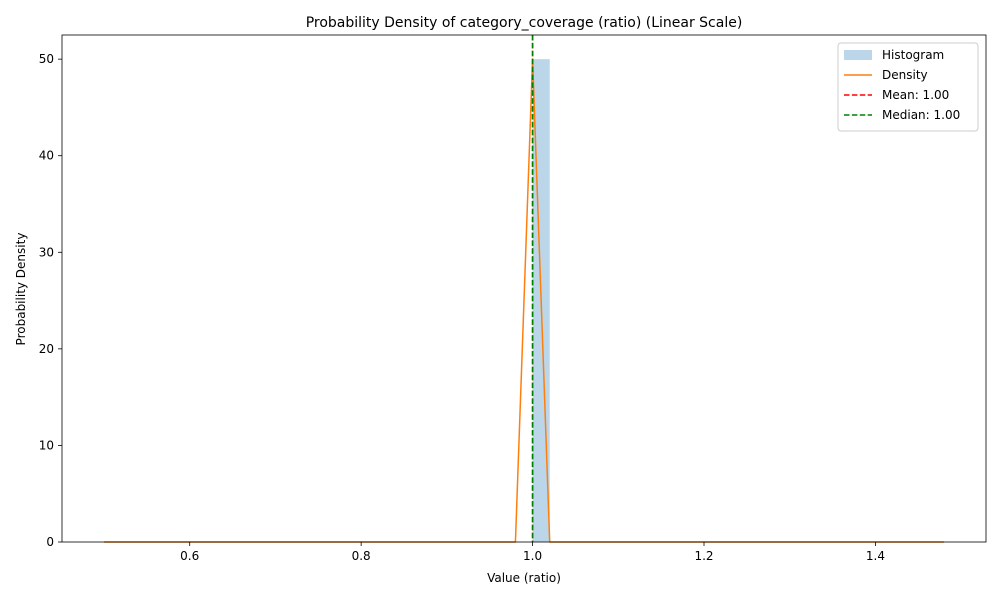 The height and width of the screenshot is (600, 1000). I want to click on legend-label-histogram: Histogram, so click(913, 55).